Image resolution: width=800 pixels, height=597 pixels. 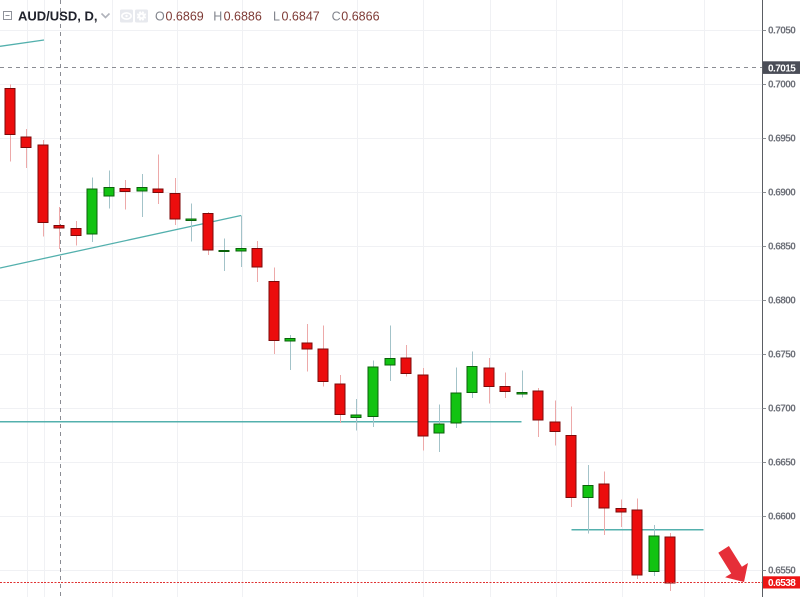 I want to click on svg-text: 0.6800, so click(x=782, y=301).